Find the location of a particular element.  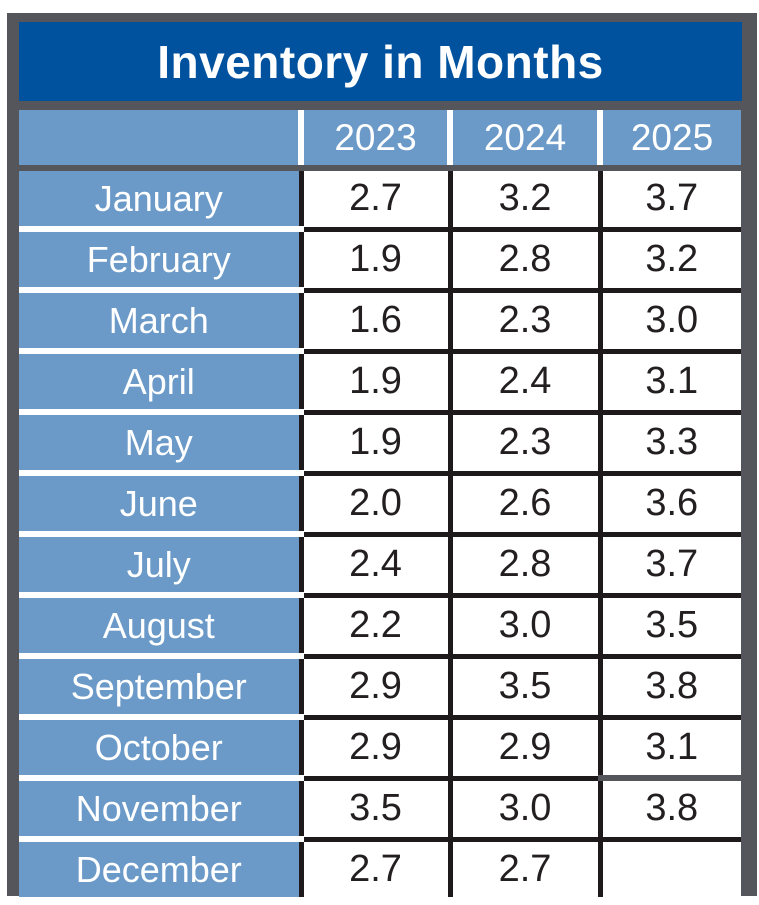

table-row: May 1.9 2.3 3.3 is located at coordinates (380, 442).